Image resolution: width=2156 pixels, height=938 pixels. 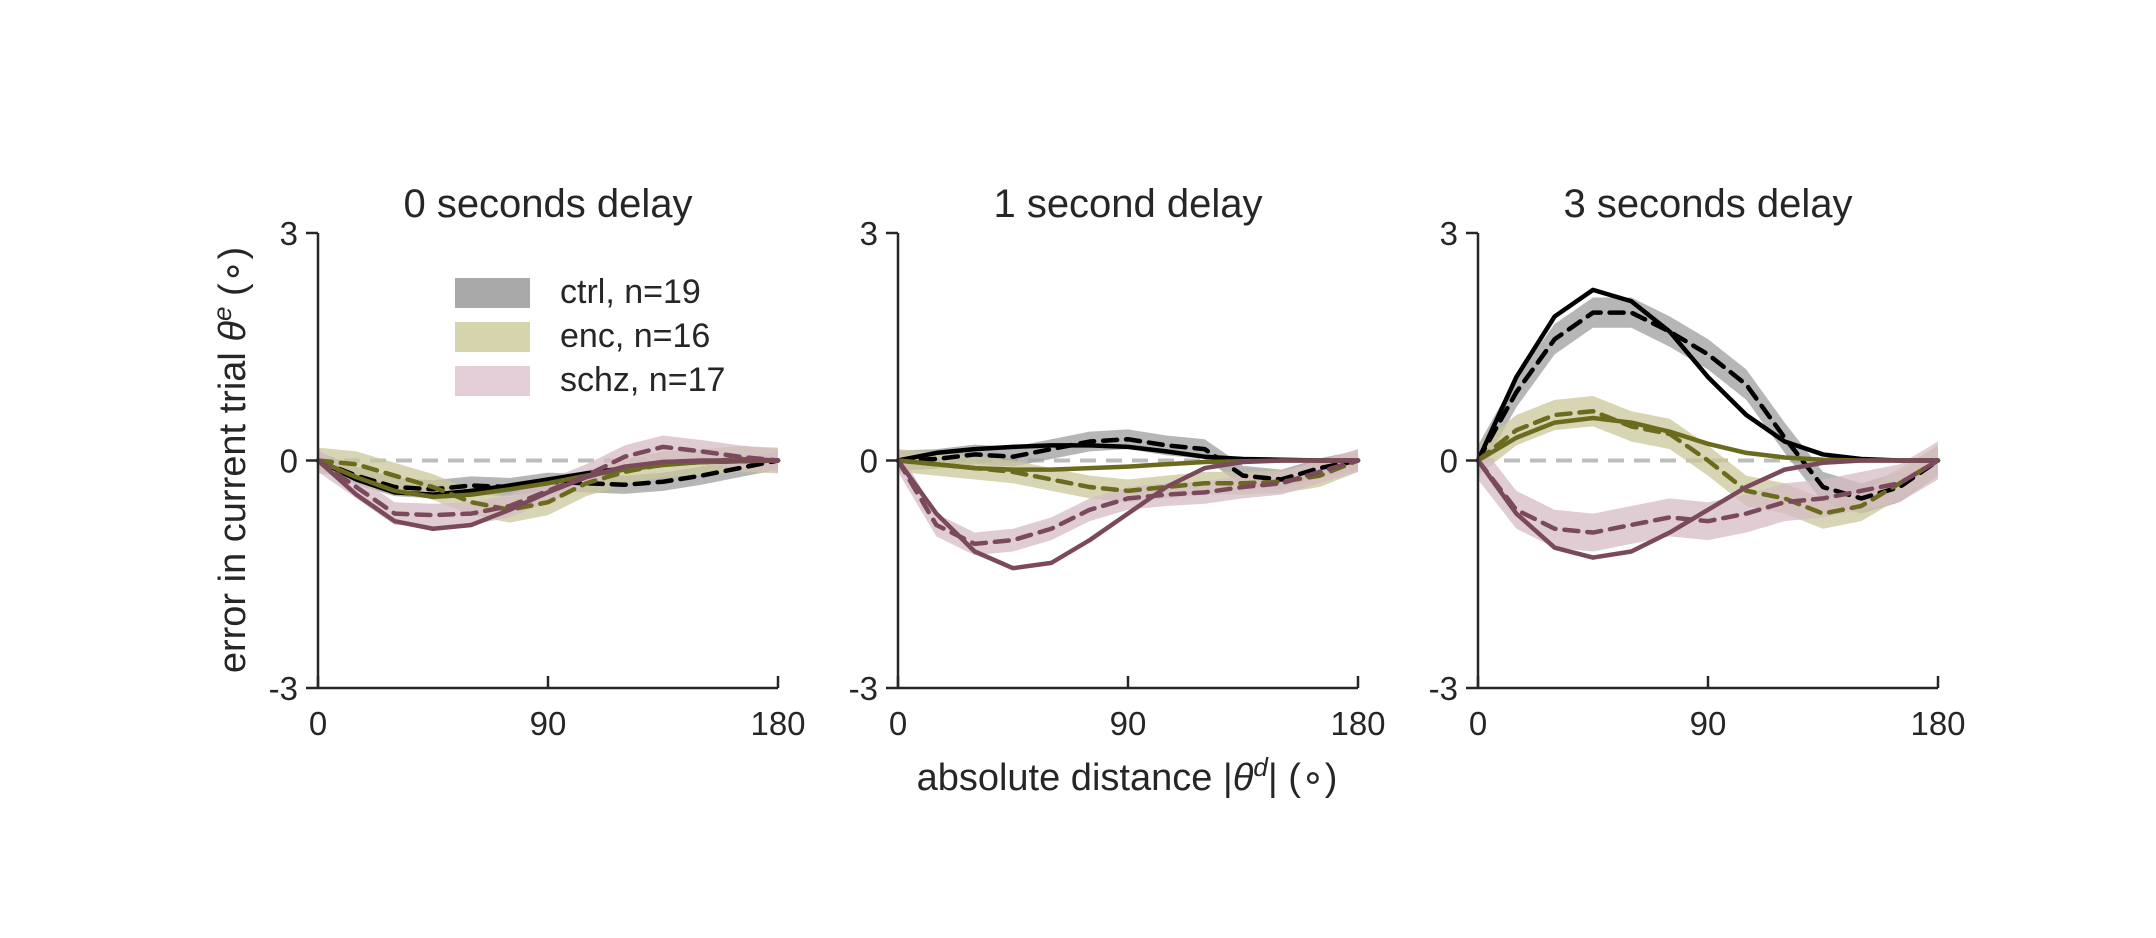 What do you see at coordinates (492, 293) in the screenshot?
I see `legend-swatch-ctrl` at bounding box center [492, 293].